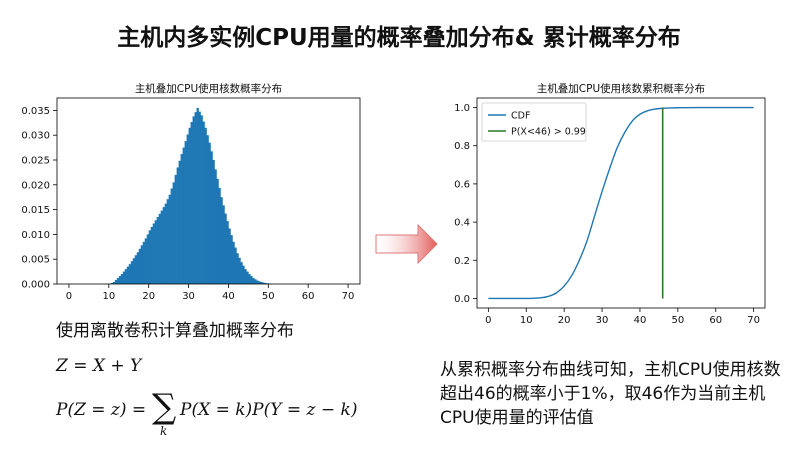 Image resolution: width=798 pixels, height=456 pixels. I want to click on cdf-ytick-label: 0.0, so click(462, 299).